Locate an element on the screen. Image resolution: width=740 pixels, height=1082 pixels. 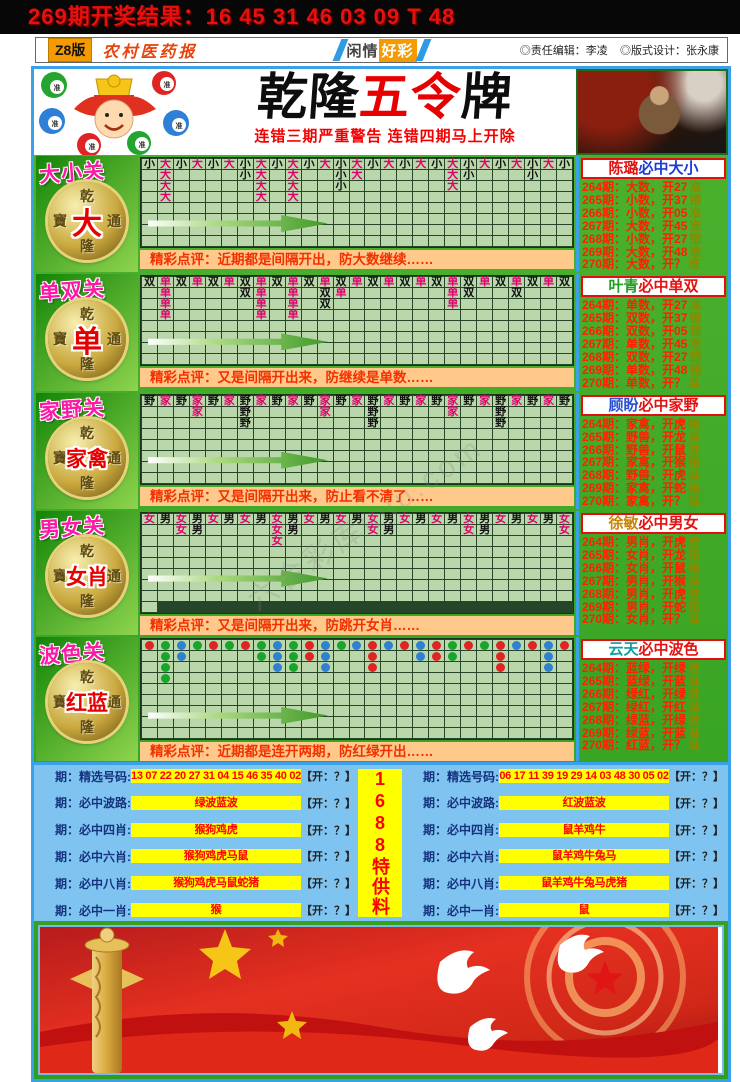
verdict-mark: 错 is located at coordinates (695, 199).